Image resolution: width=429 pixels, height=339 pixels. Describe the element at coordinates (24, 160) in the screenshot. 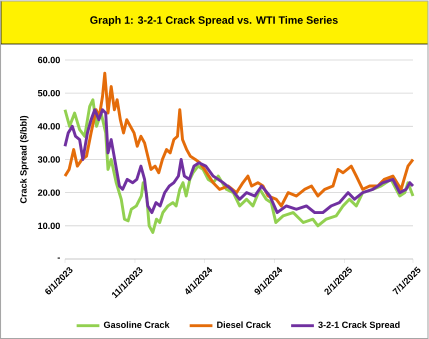

I see `y-axis-title: Crack Spread ($/bbl)` at that location.